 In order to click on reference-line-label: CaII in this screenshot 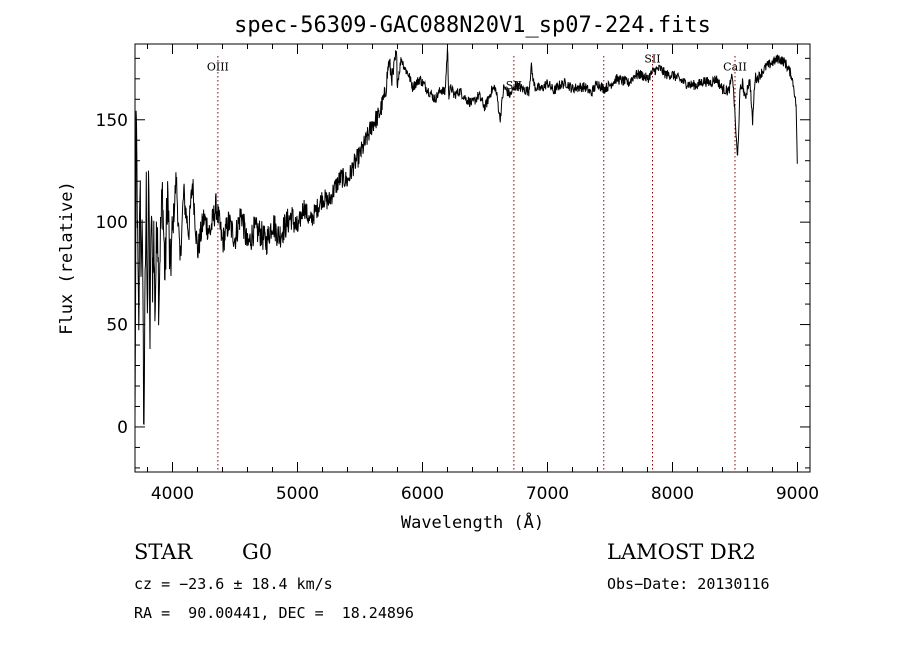, I will do `click(735, 67)`.